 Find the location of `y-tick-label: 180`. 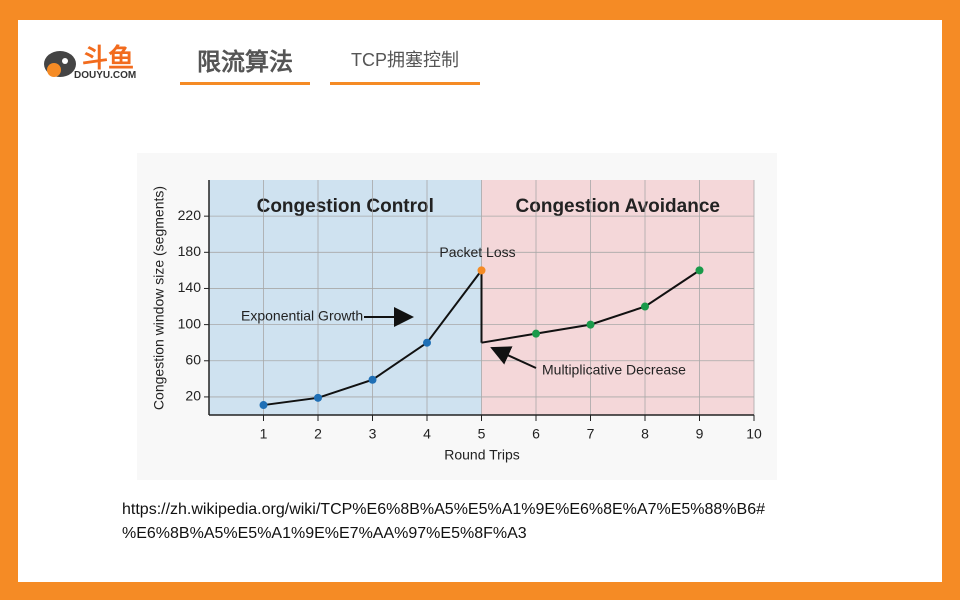

y-tick-label: 180 is located at coordinates (190, 251).